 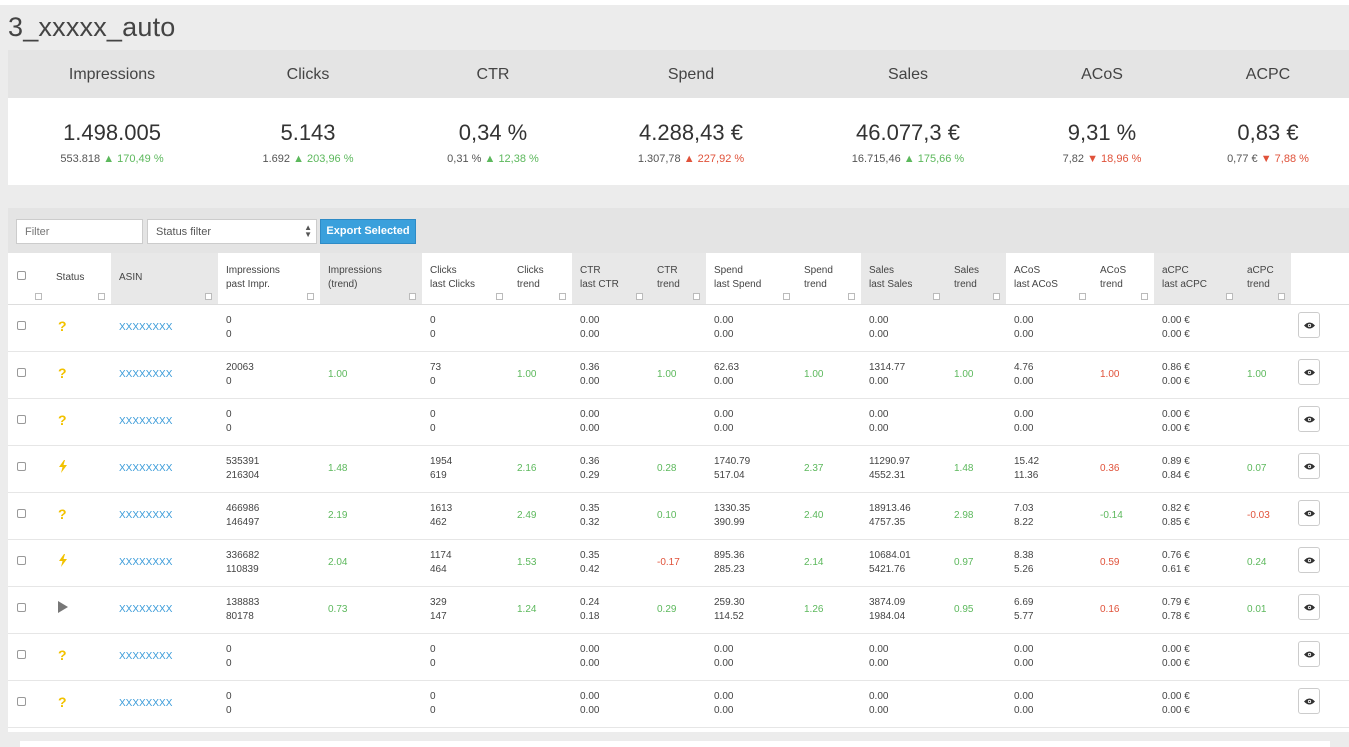 I want to click on clicks-trend-cell: 2.49, so click(x=540, y=516).